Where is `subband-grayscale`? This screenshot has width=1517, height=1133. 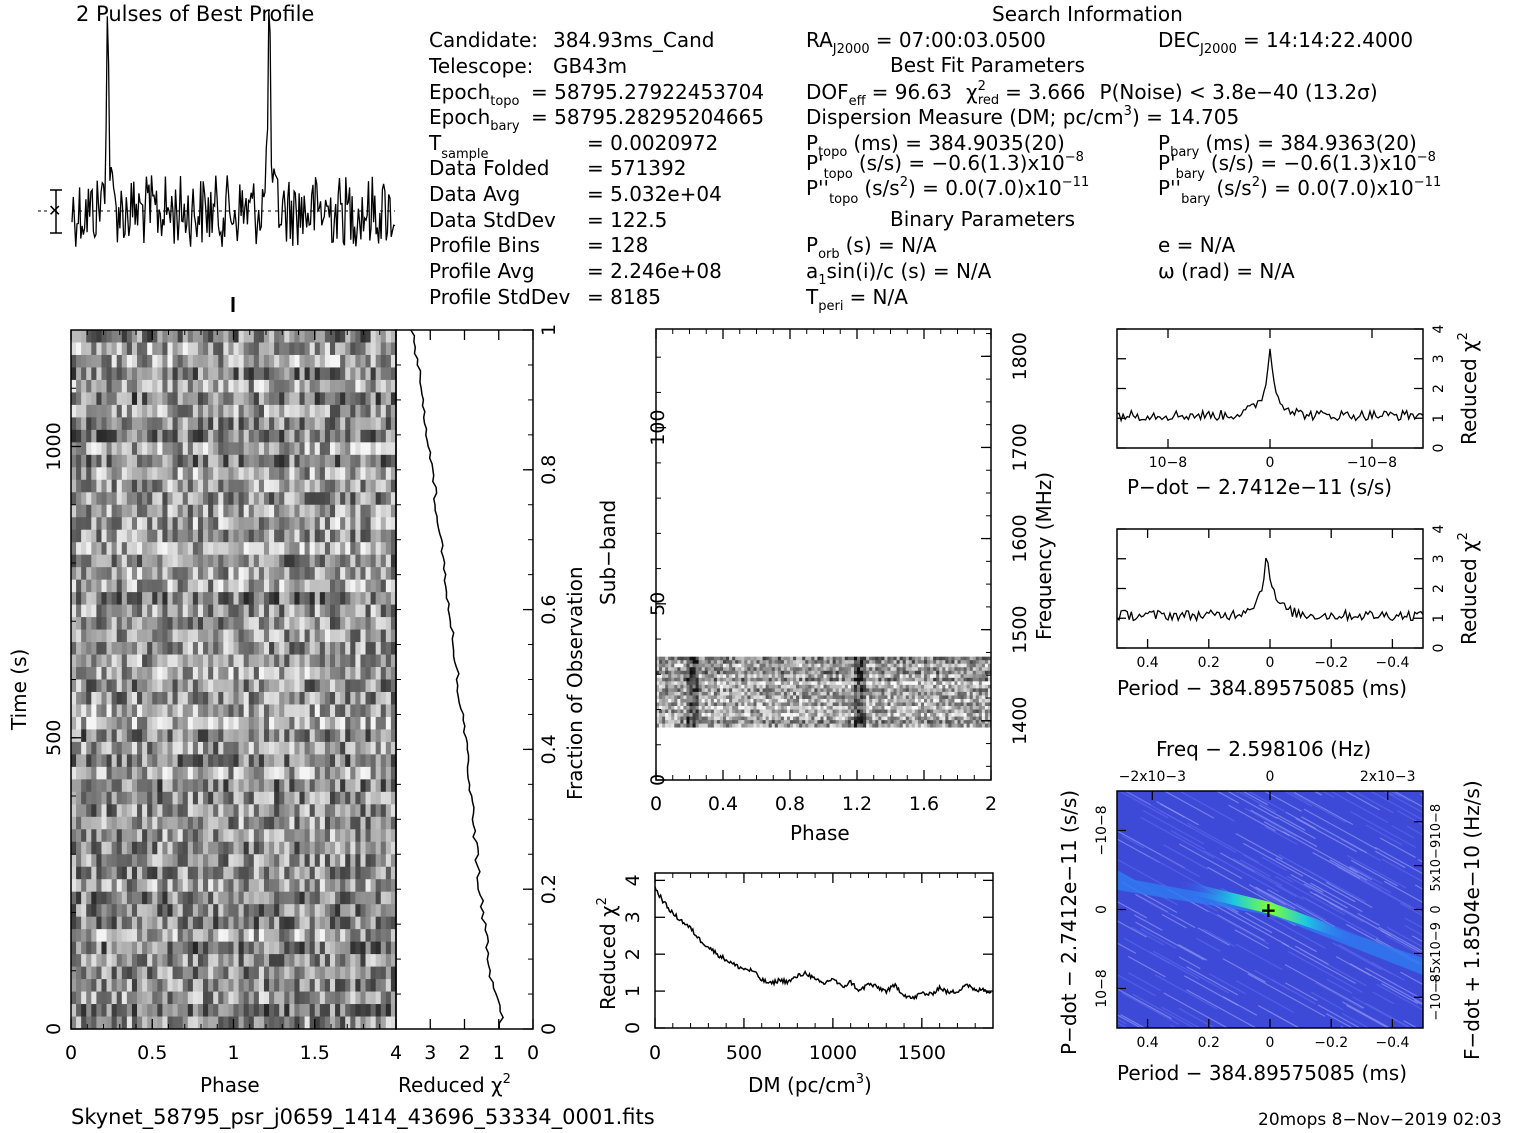 subband-grayscale is located at coordinates (824, 692).